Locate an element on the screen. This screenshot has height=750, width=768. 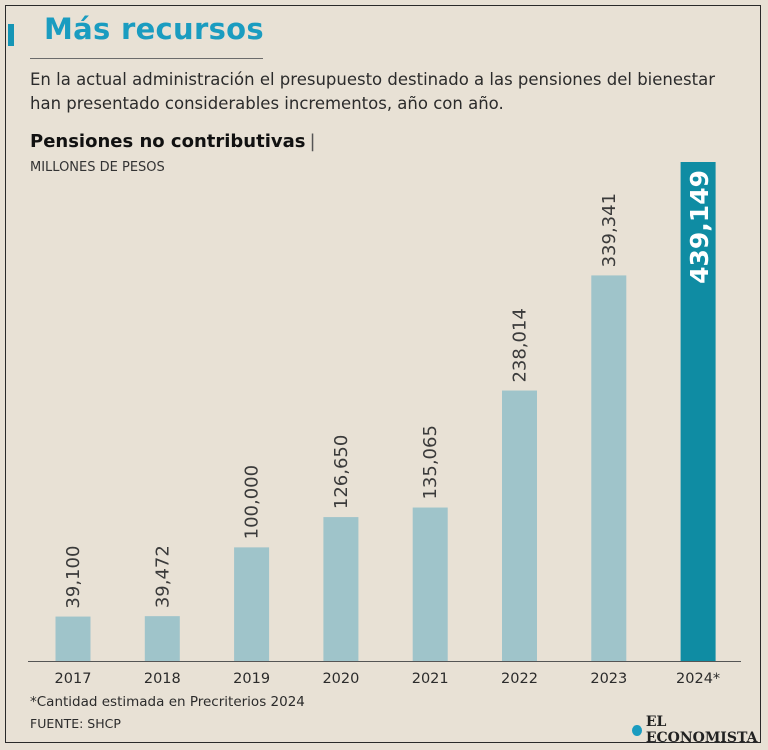
units-label: MILLONES DE PESOS is located at coordinates (97, 167).